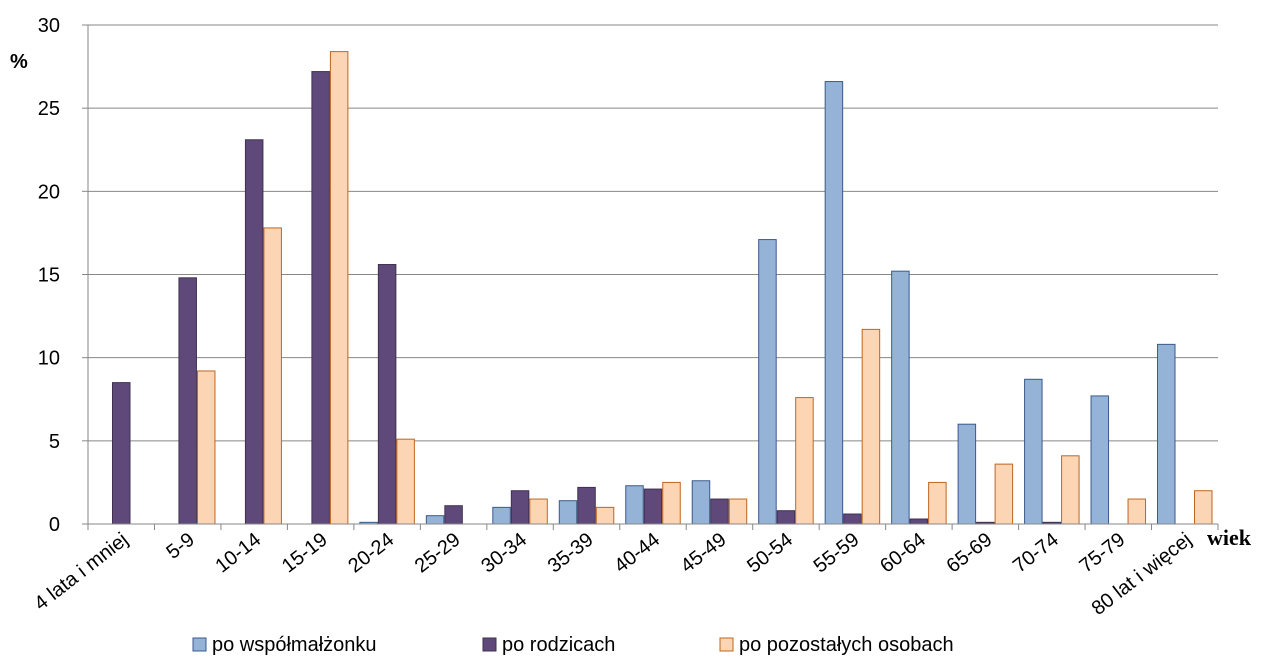 This screenshot has width=1263, height=662. I want to click on y-tick-label: 15, so click(49, 276).